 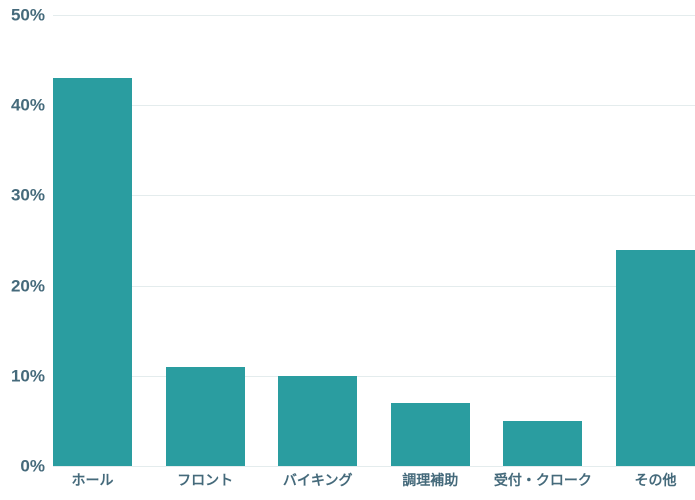 What do you see at coordinates (655, 480) in the screenshot?
I see `x-axis-category-label: その他` at bounding box center [655, 480].